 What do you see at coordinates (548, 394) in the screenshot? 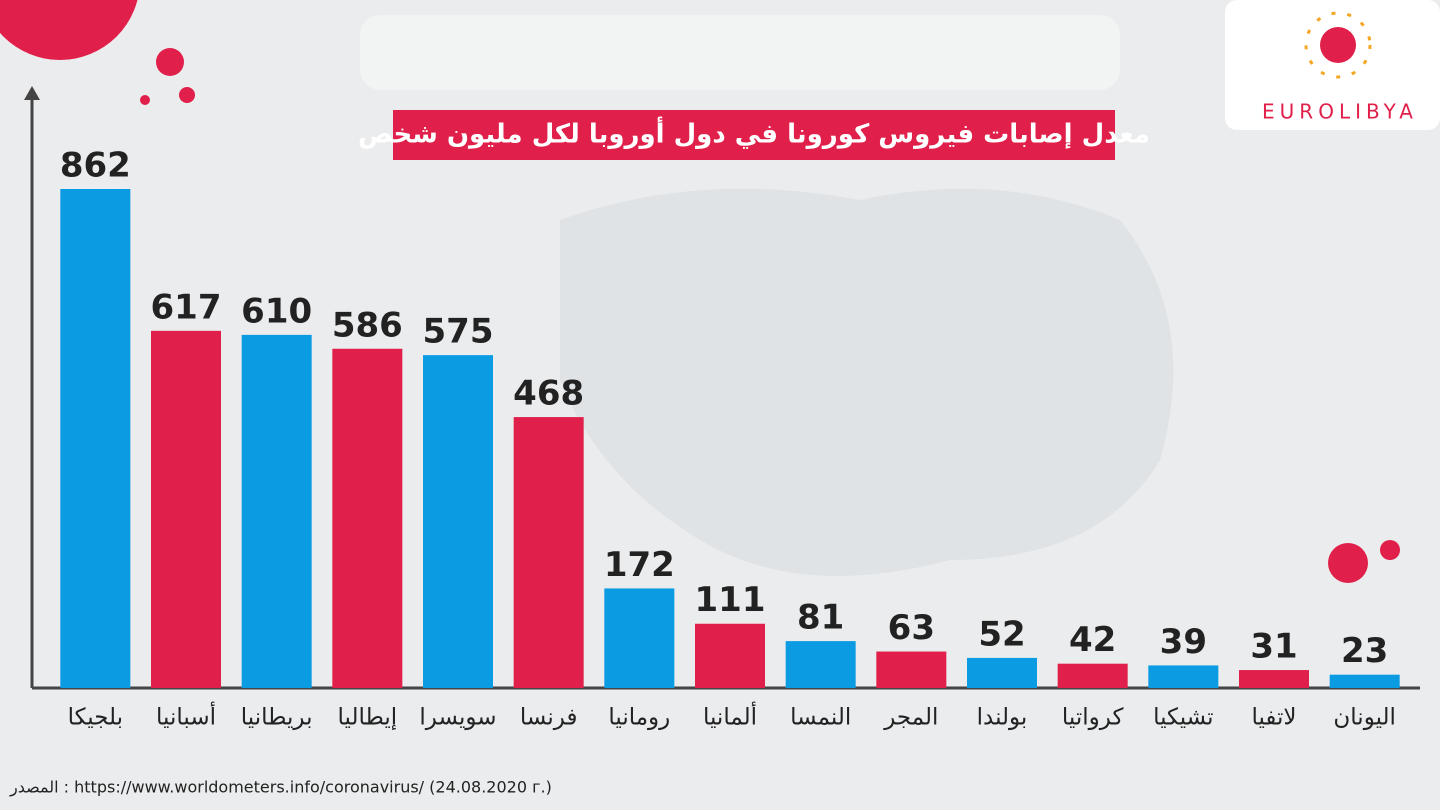
I see `value-label: 468` at bounding box center [548, 394].